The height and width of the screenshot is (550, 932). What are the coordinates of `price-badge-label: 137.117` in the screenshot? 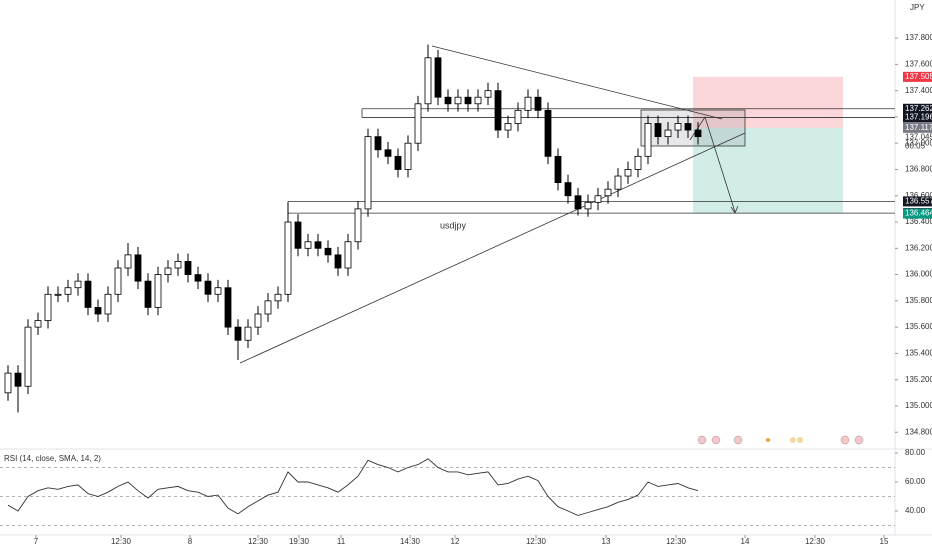 It's located at (918, 127).